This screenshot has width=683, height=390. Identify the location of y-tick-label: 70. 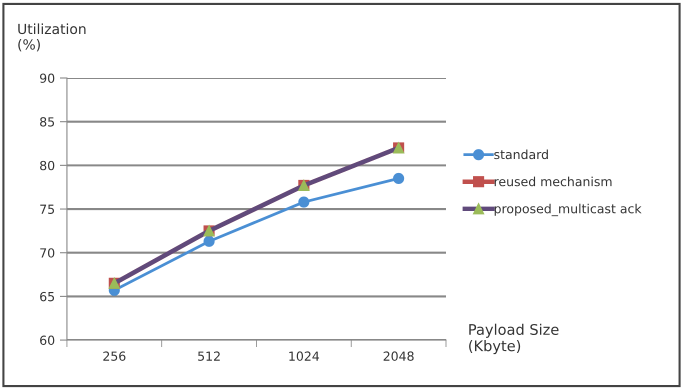
(47, 253).